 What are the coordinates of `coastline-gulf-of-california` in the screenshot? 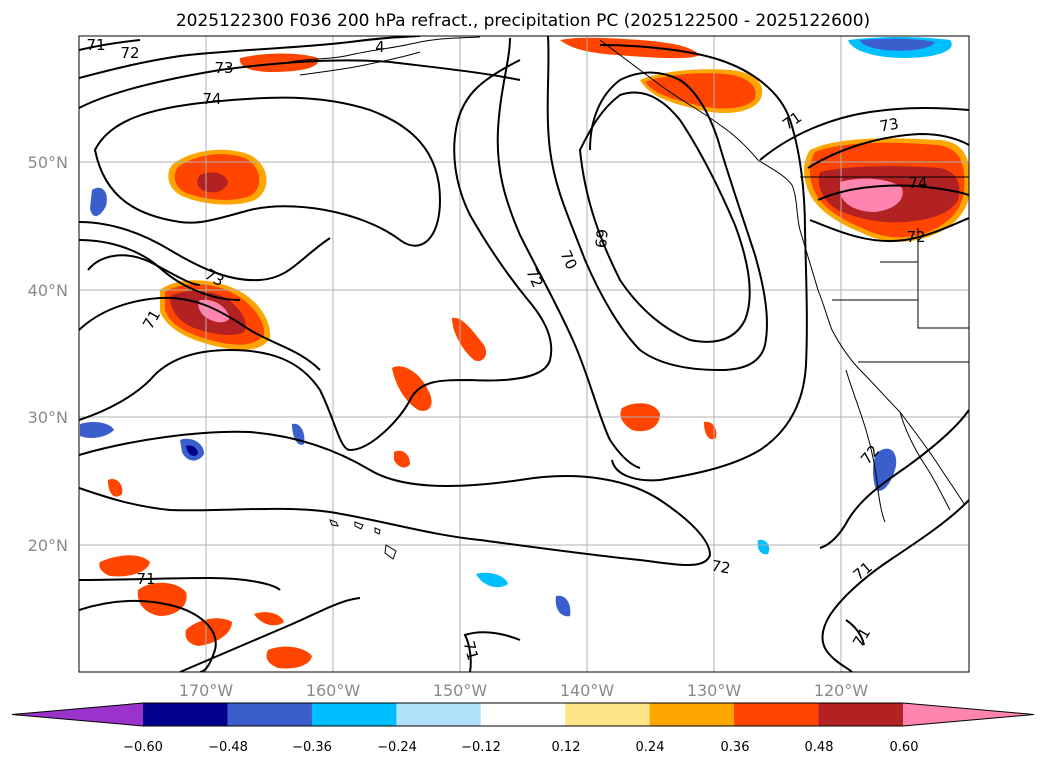 It's located at (925, 461).